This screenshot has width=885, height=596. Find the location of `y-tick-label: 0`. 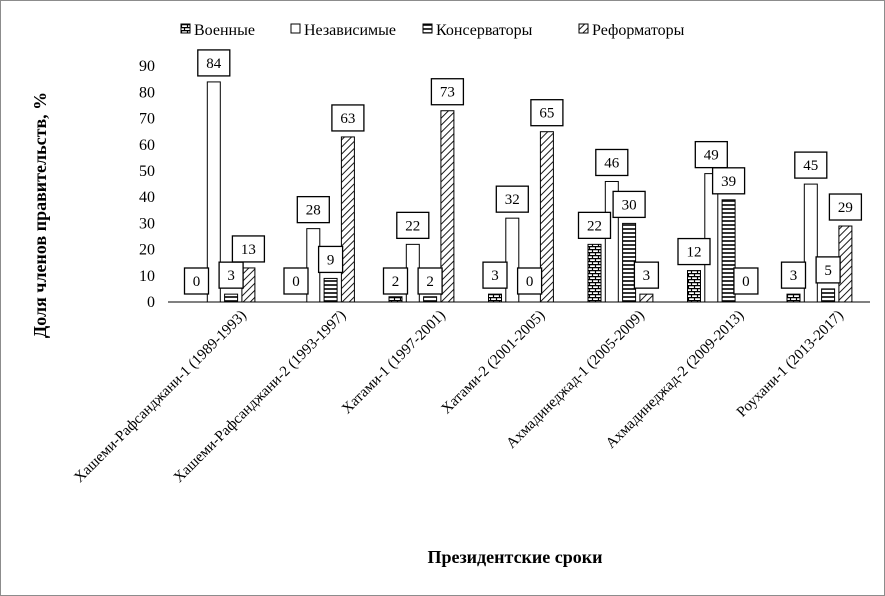

y-tick-label: 0 is located at coordinates (151, 302).